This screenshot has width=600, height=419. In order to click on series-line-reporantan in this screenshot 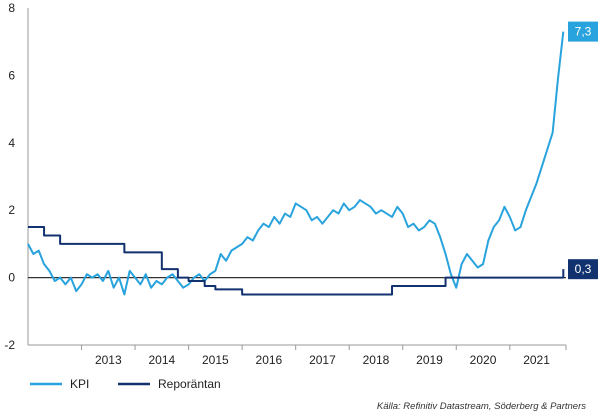, I will do `click(296, 261)`.